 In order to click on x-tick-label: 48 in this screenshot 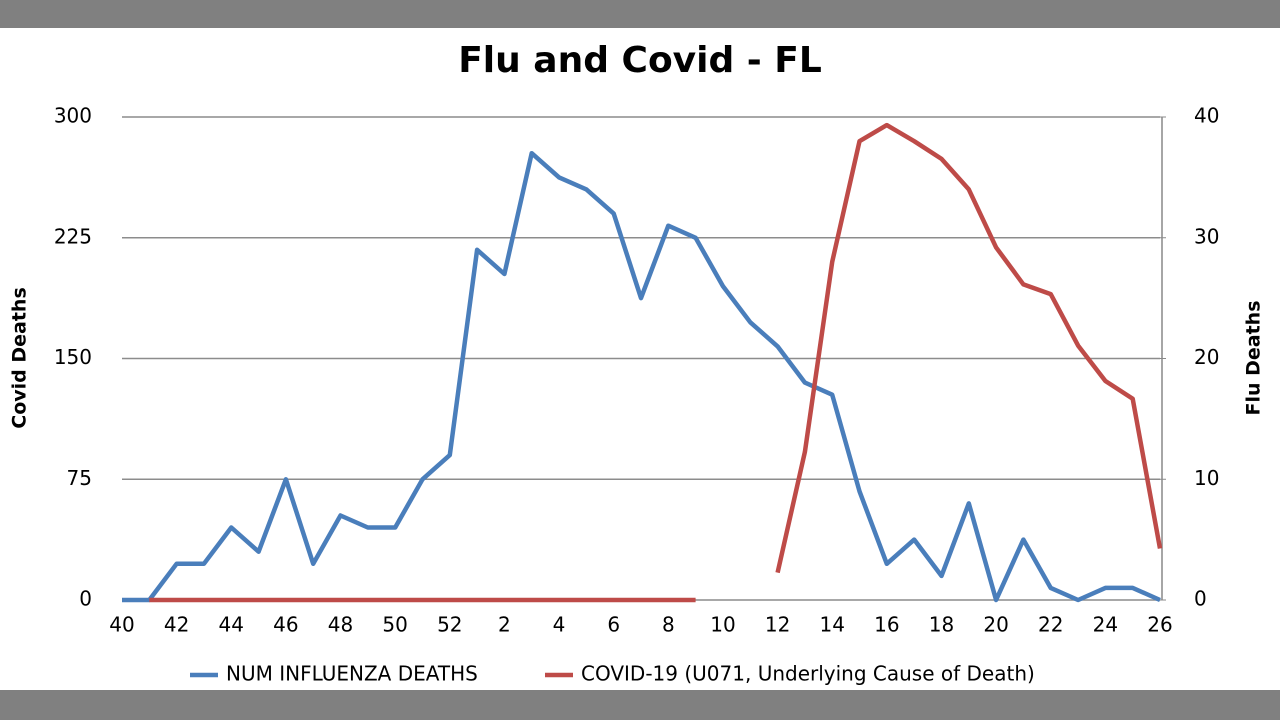, I will do `click(340, 625)`.